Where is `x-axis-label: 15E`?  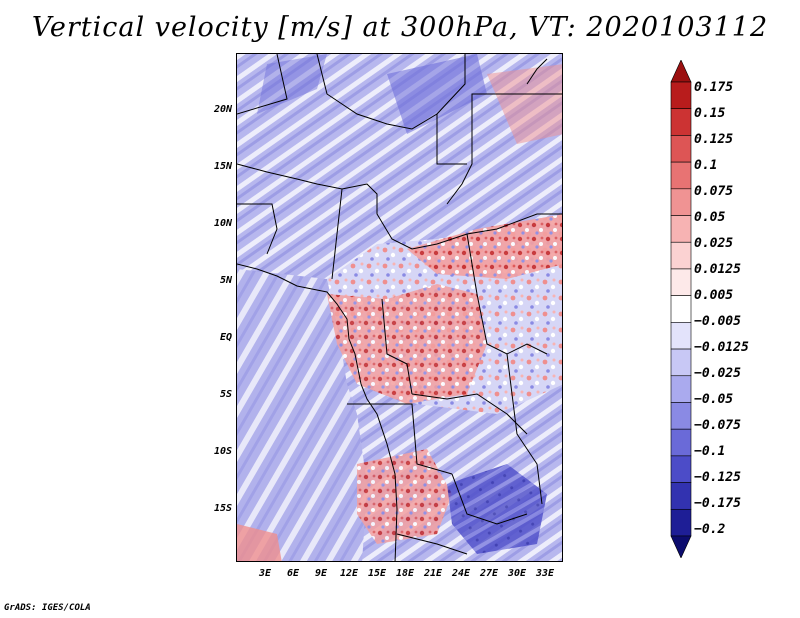
x-axis-label: 15E is located at coordinates (377, 573).